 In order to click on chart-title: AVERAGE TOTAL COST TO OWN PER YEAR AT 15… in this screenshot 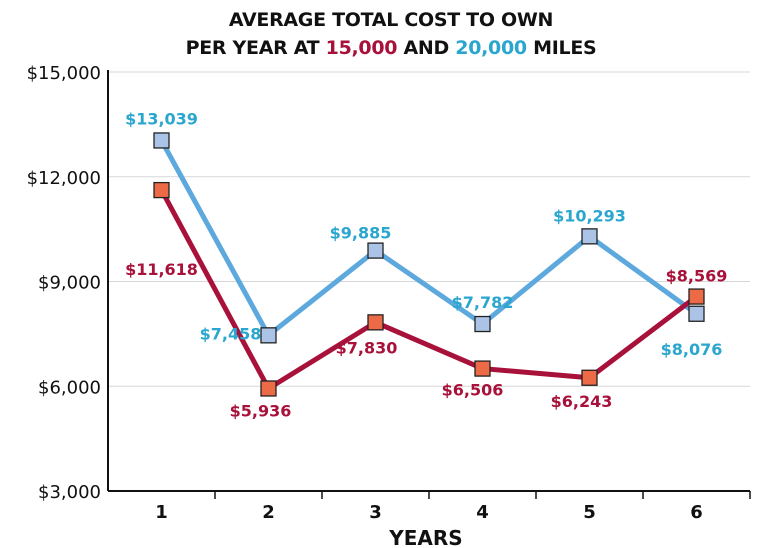, I will do `click(391, 34)`.